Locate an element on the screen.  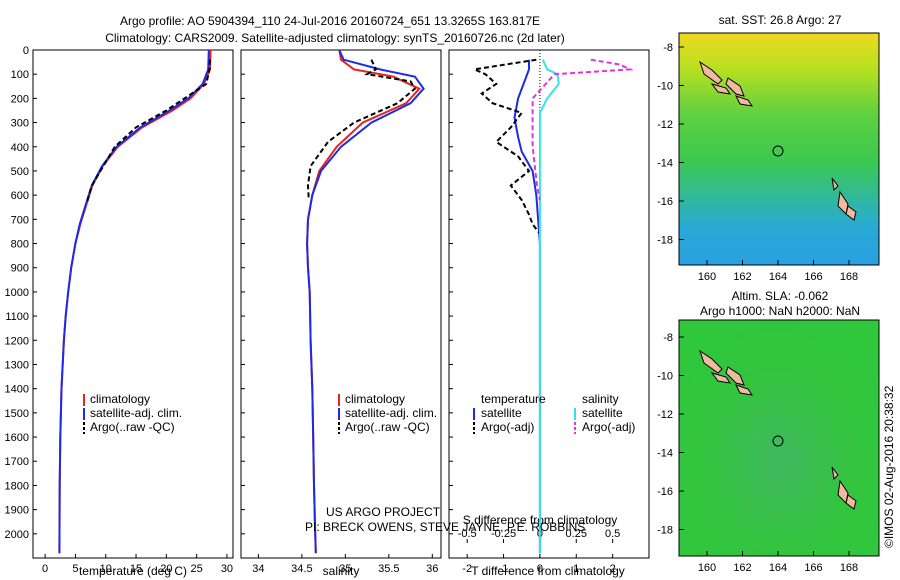
x-tick-label: 5 is located at coordinates (75, 569).